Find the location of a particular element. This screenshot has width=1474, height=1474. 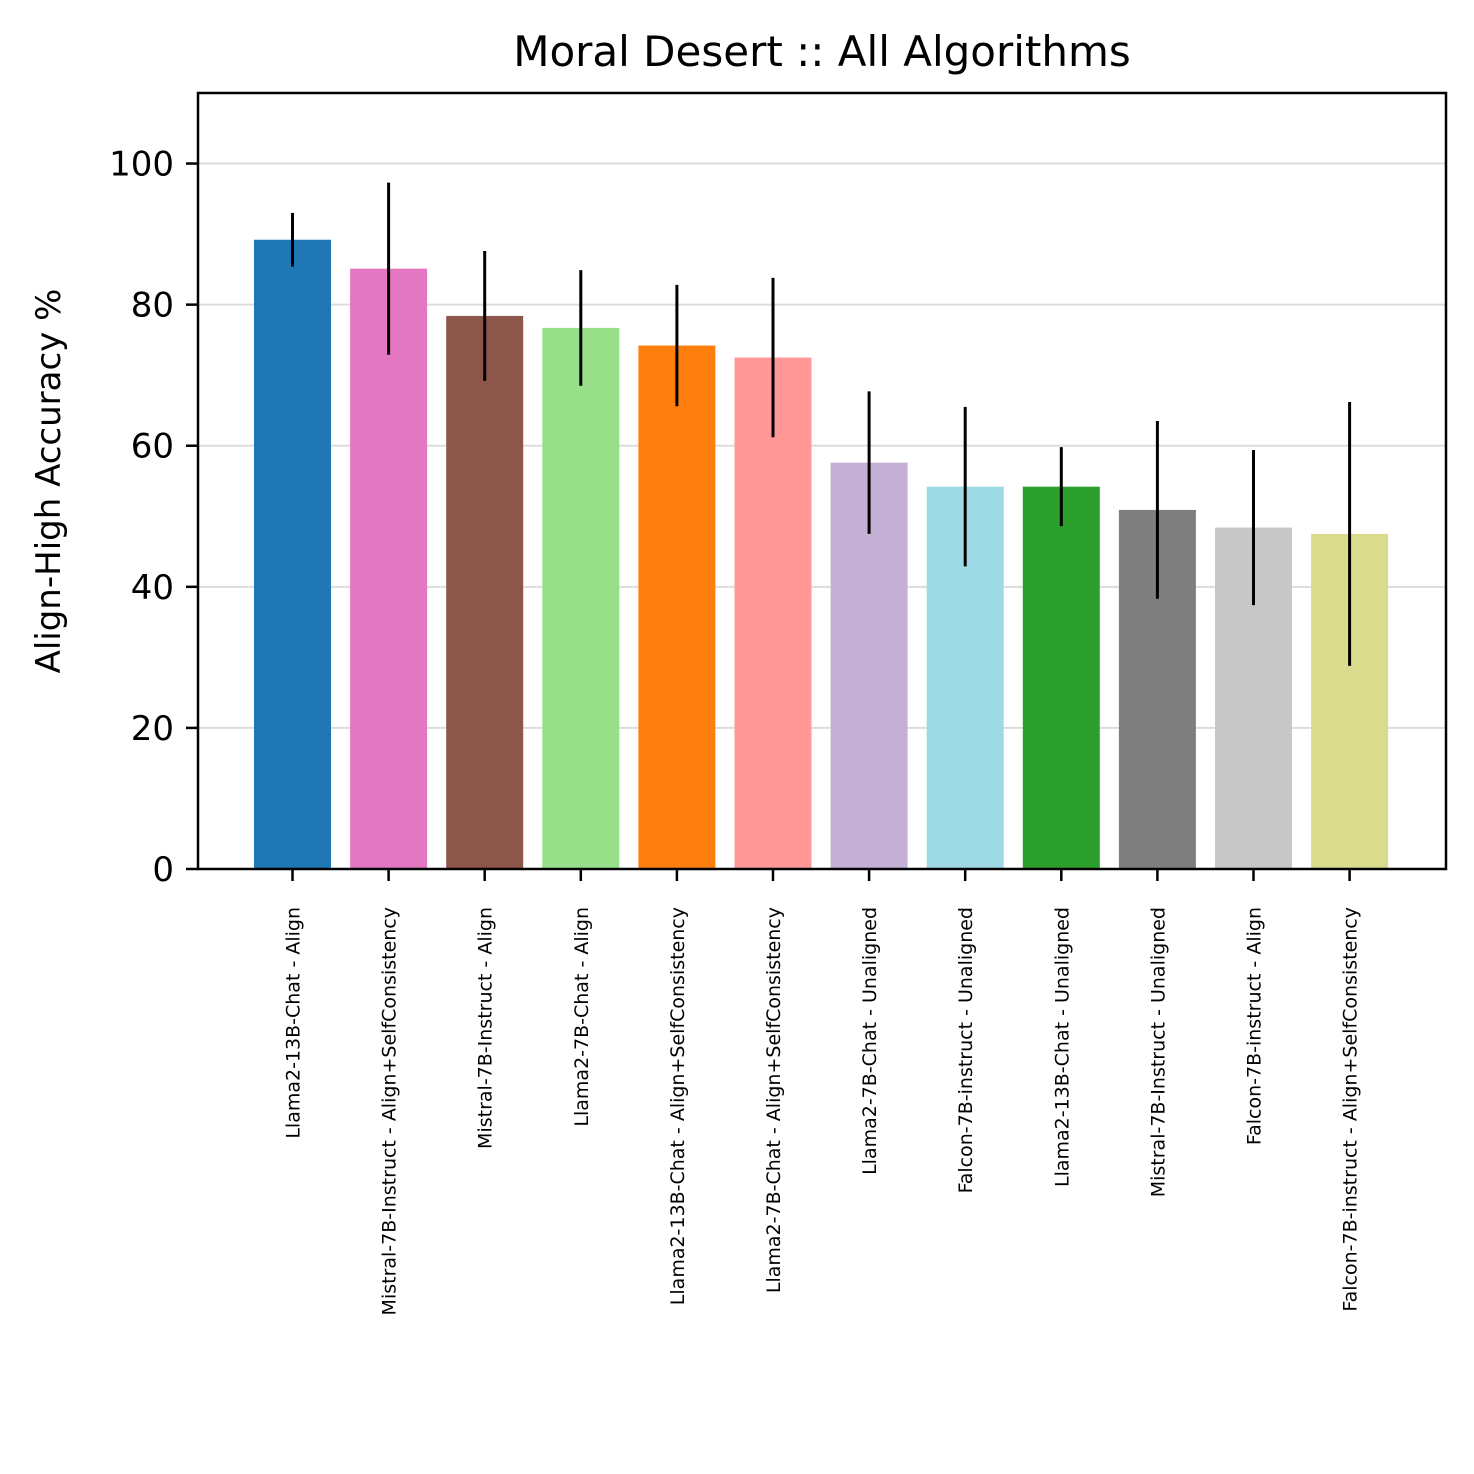

chart-title: Moral Desert :: All Algorithms is located at coordinates (822, 51).